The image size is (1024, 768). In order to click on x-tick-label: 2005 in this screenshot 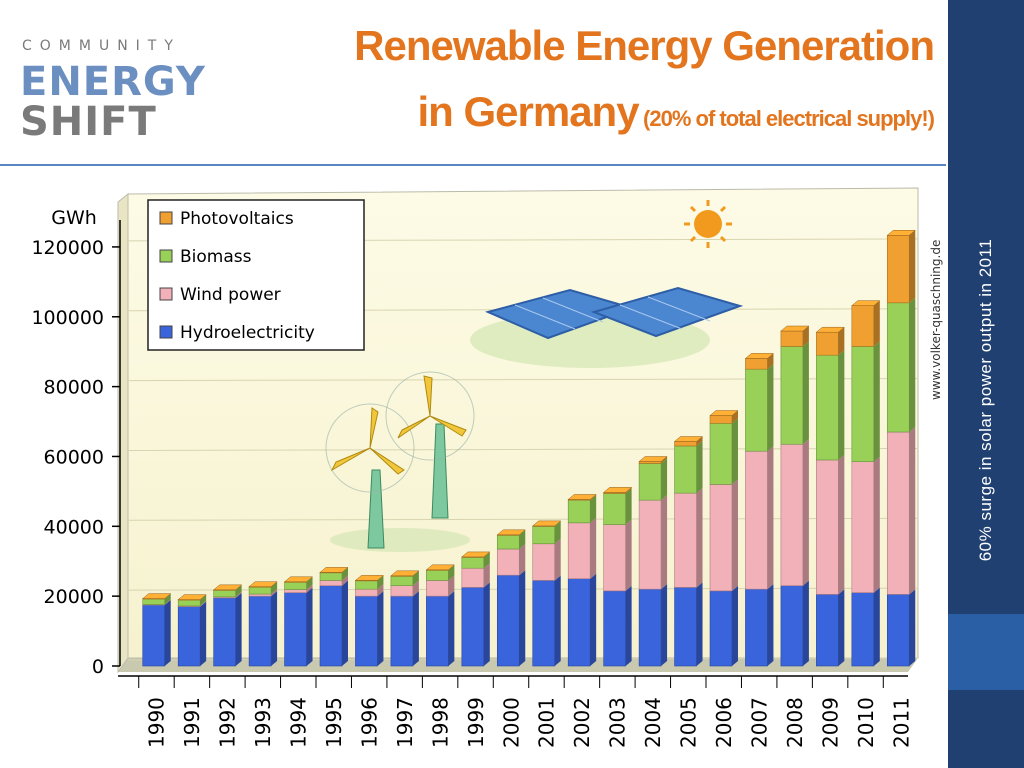, I will do `click(689, 722)`.